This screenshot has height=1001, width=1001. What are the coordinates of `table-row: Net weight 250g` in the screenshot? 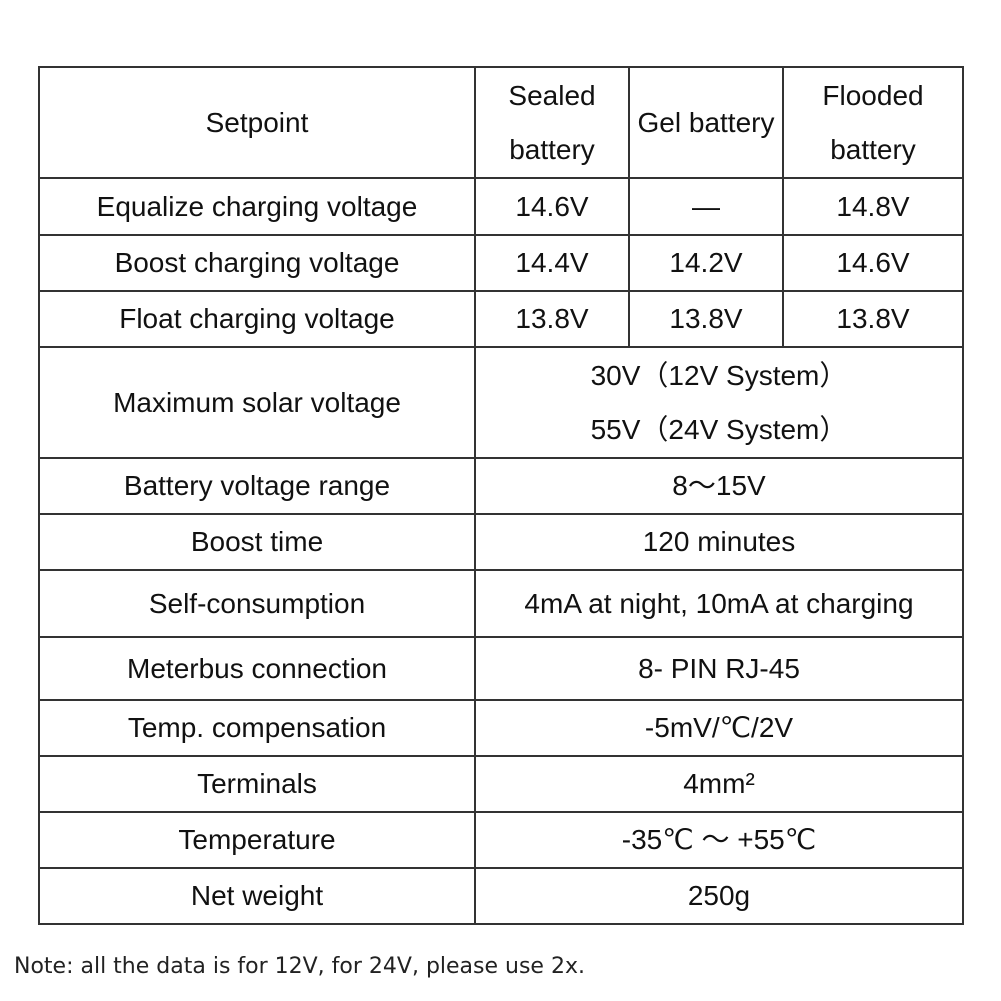 It's located at (501, 896).